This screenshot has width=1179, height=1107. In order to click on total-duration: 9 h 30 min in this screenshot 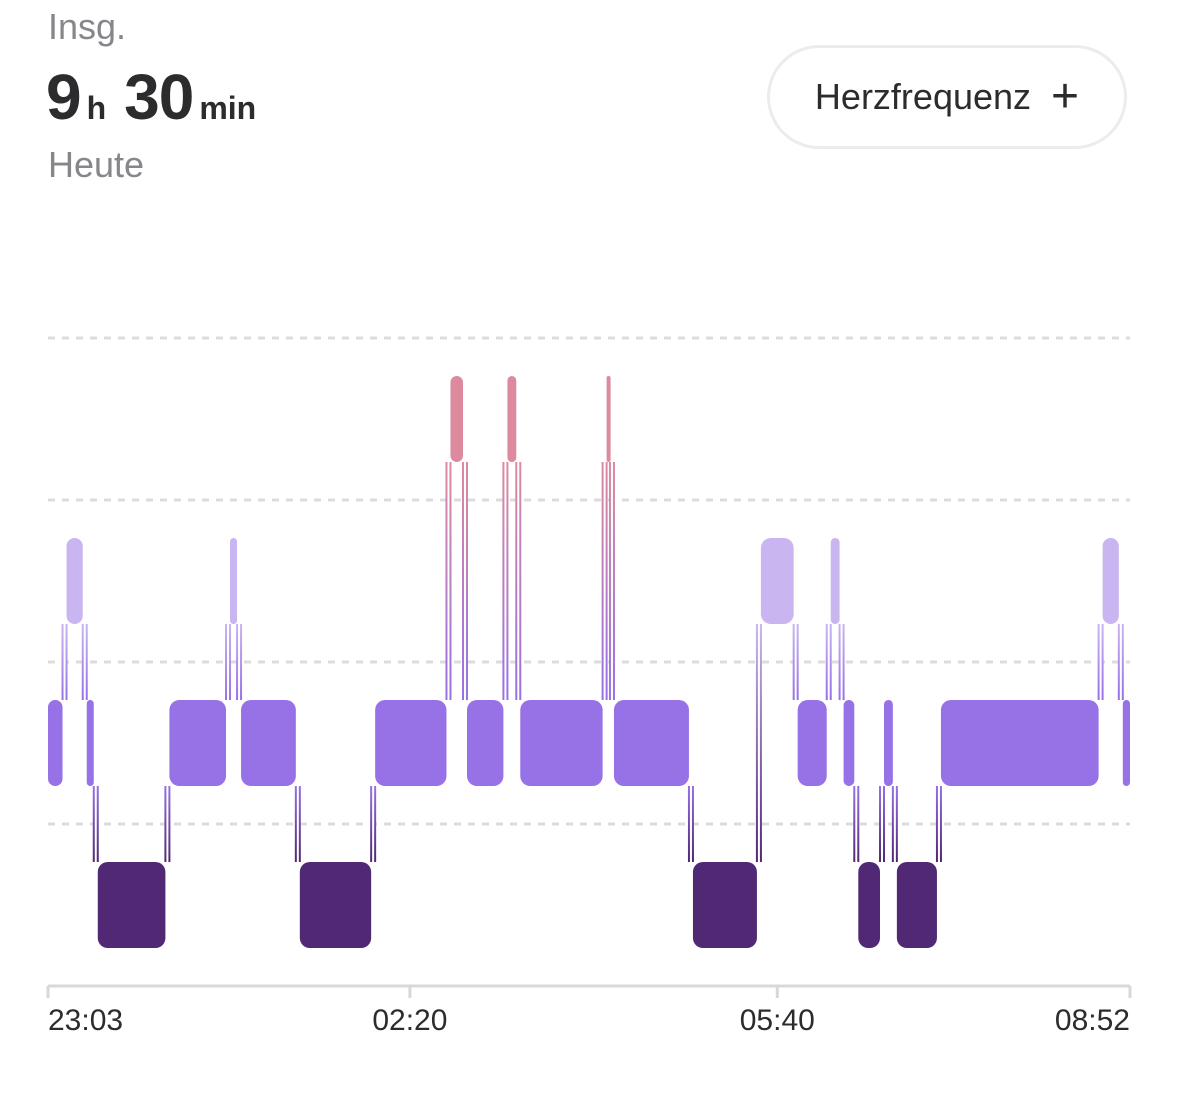, I will do `click(160, 97)`.